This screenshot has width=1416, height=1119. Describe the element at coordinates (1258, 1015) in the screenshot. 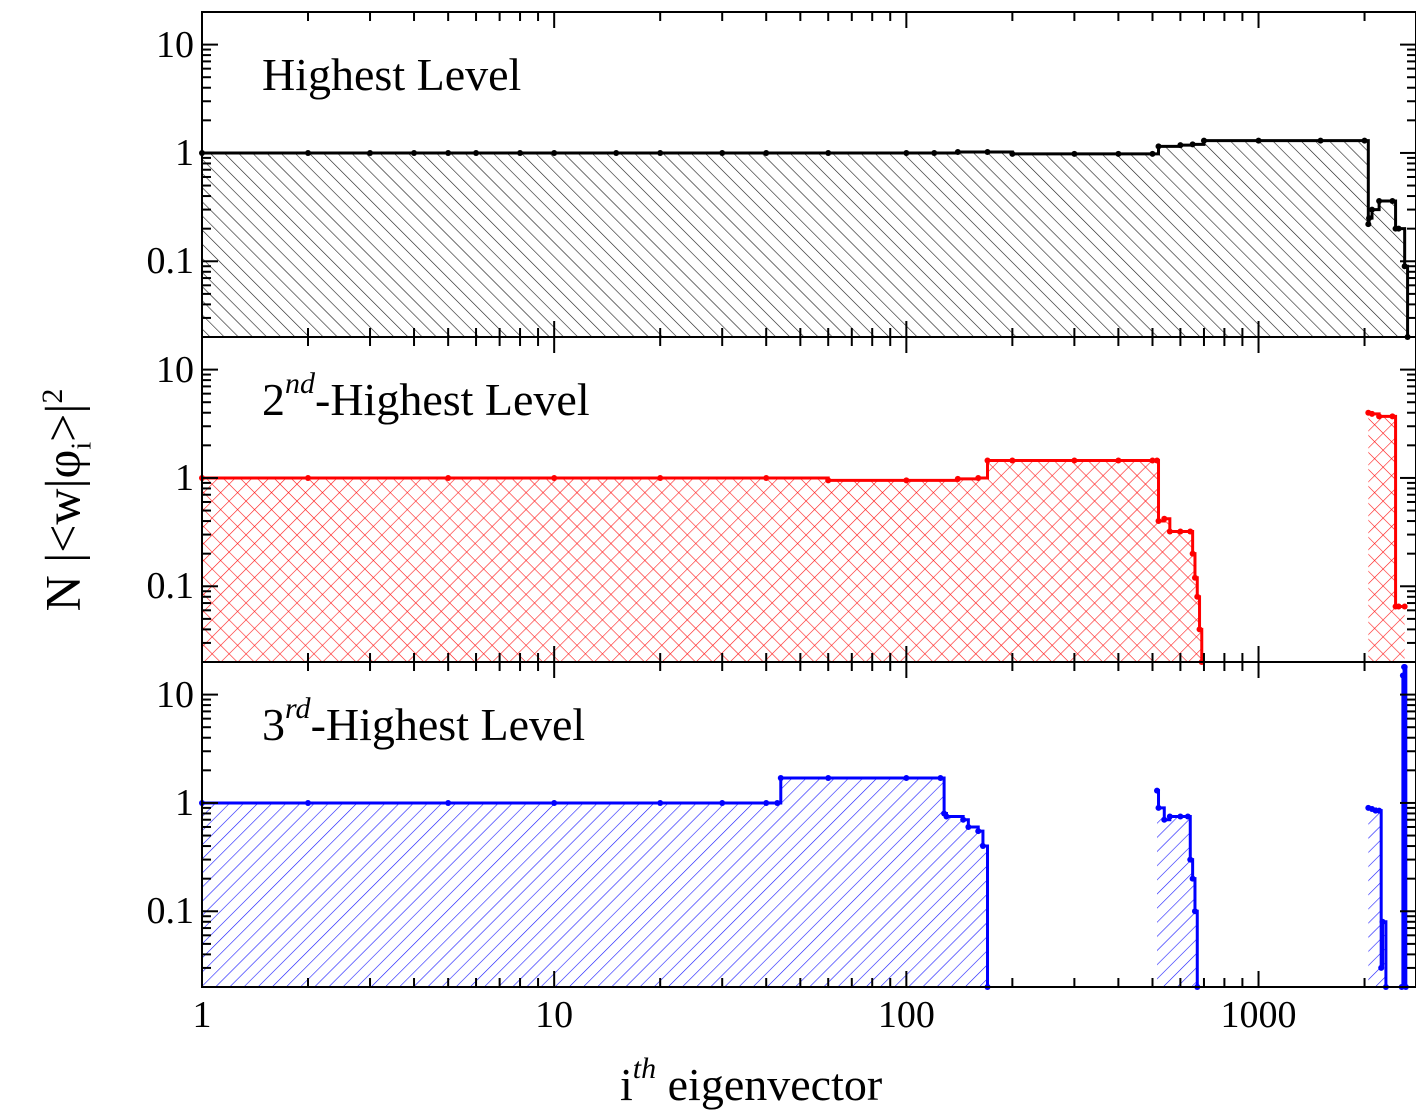

I see `x-tick-label-3: 1000` at that location.